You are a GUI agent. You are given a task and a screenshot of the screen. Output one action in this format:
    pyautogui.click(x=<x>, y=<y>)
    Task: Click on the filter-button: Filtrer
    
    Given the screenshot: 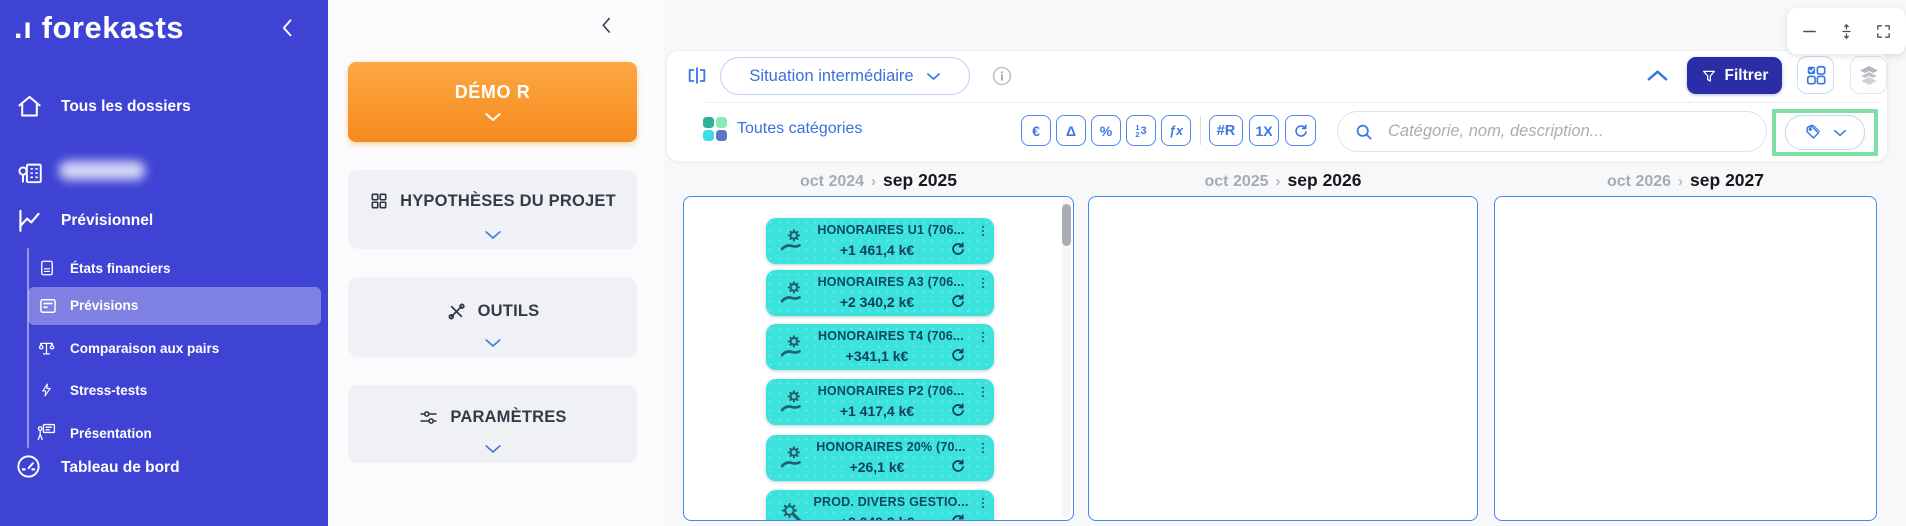 What is the action you would take?
    pyautogui.click(x=1734, y=75)
    